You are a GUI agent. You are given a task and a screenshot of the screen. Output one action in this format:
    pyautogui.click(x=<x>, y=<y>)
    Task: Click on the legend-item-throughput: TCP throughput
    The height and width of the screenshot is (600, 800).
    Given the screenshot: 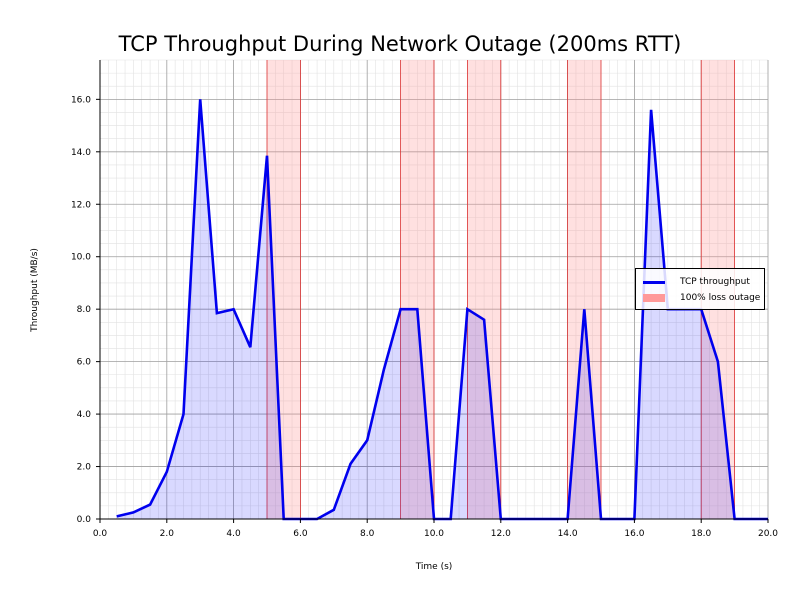 What is the action you would take?
    pyautogui.click(x=693, y=282)
    